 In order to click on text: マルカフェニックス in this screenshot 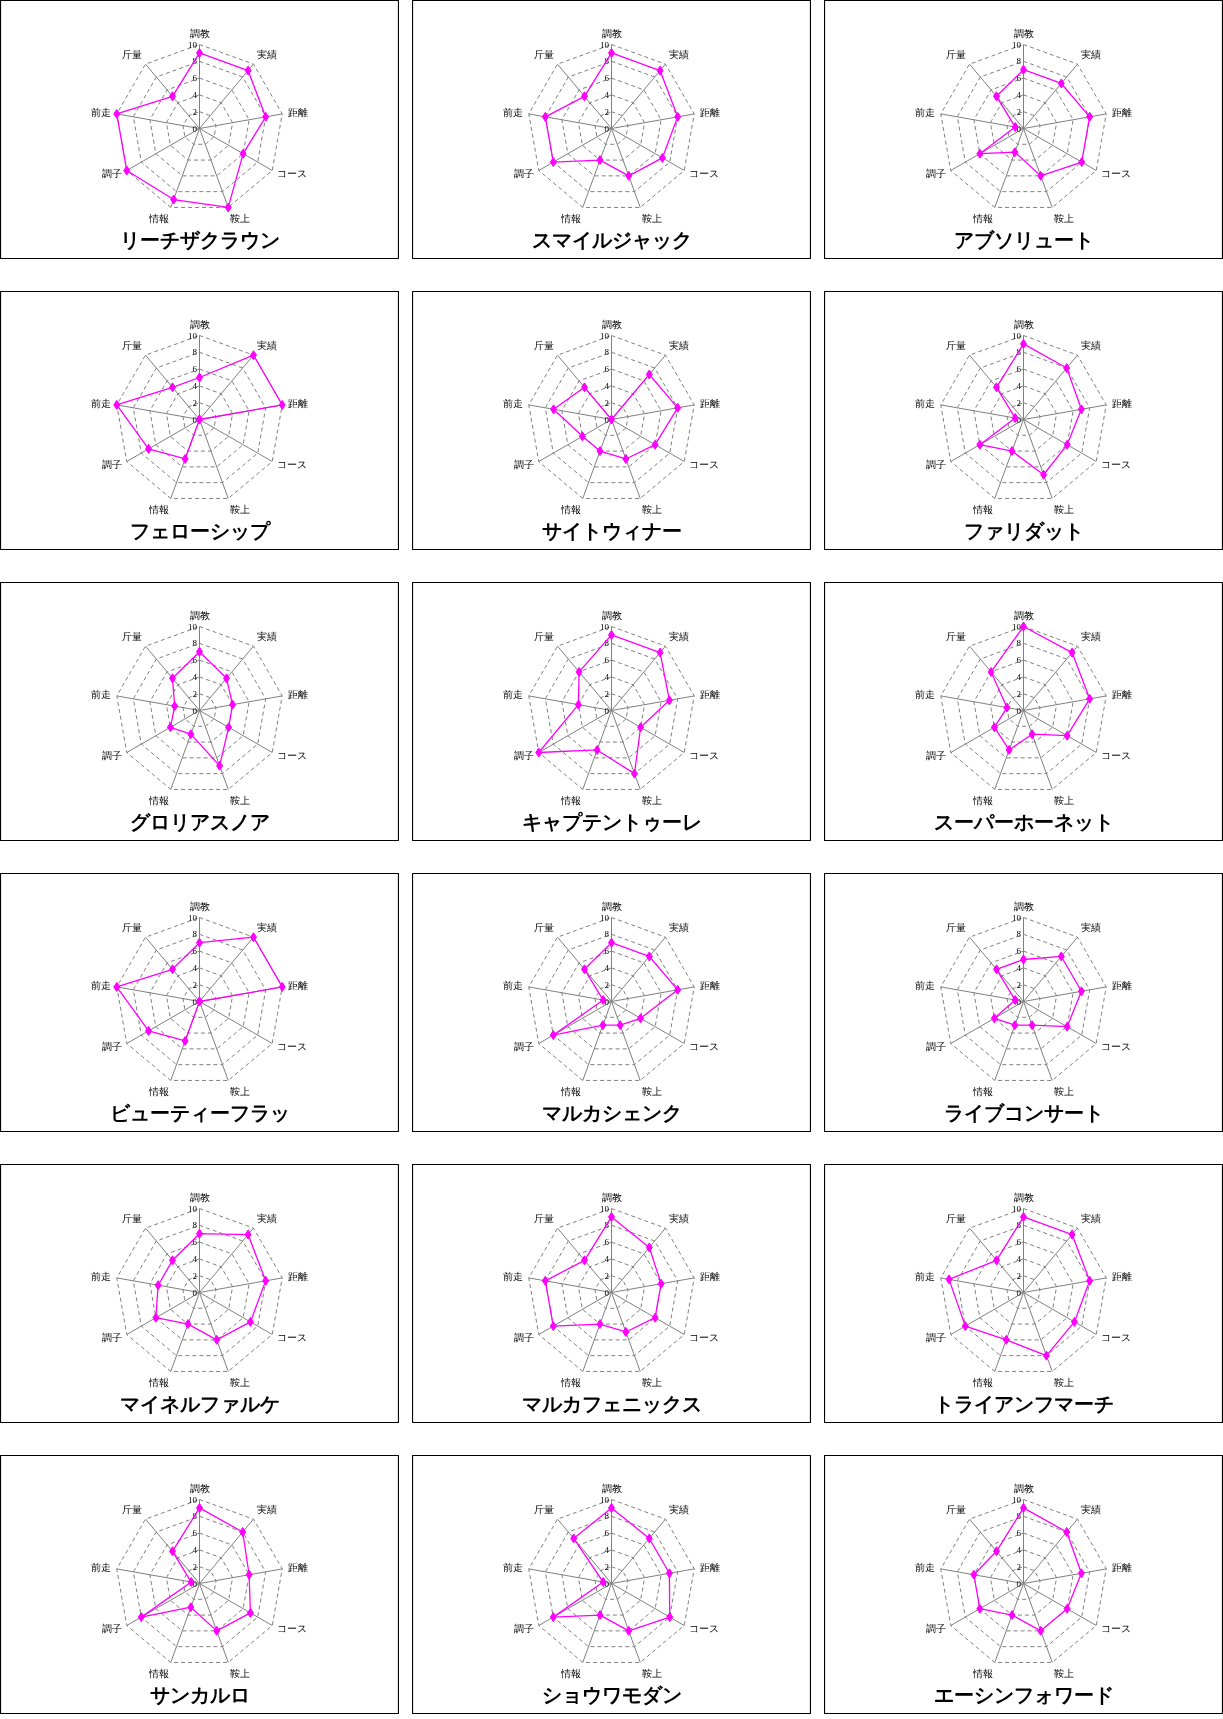, I will do `click(611, 1403)`.